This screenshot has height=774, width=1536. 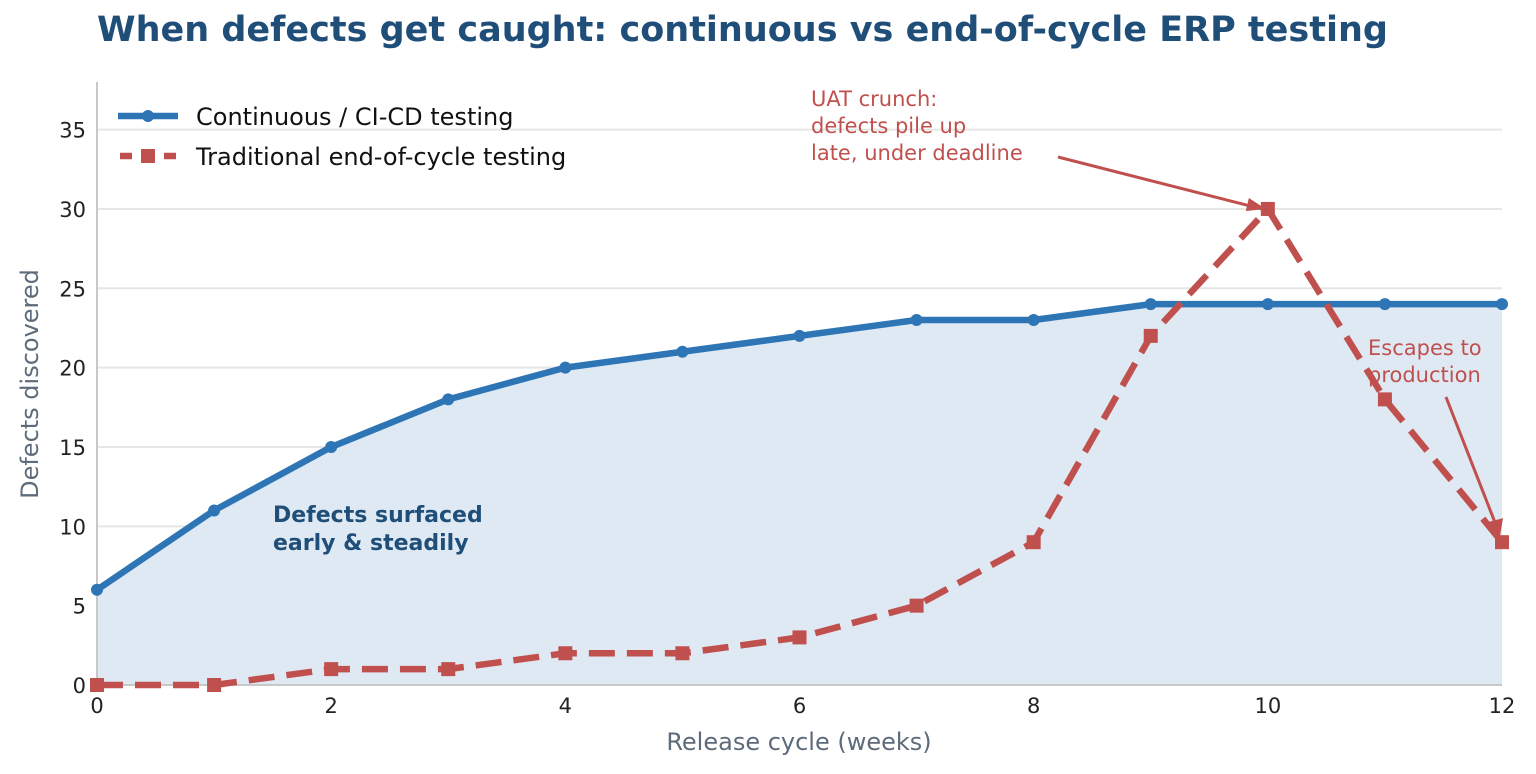 I want to click on arrowhead-escapes, so click(x=1495, y=527).